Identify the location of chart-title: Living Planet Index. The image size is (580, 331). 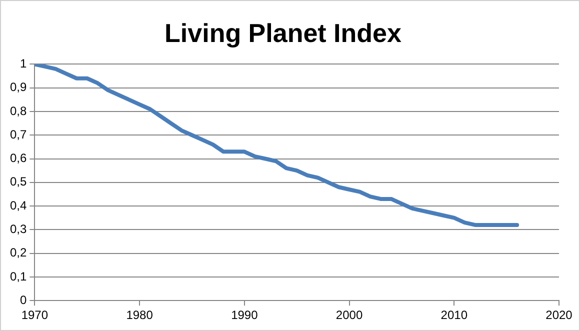
(283, 33).